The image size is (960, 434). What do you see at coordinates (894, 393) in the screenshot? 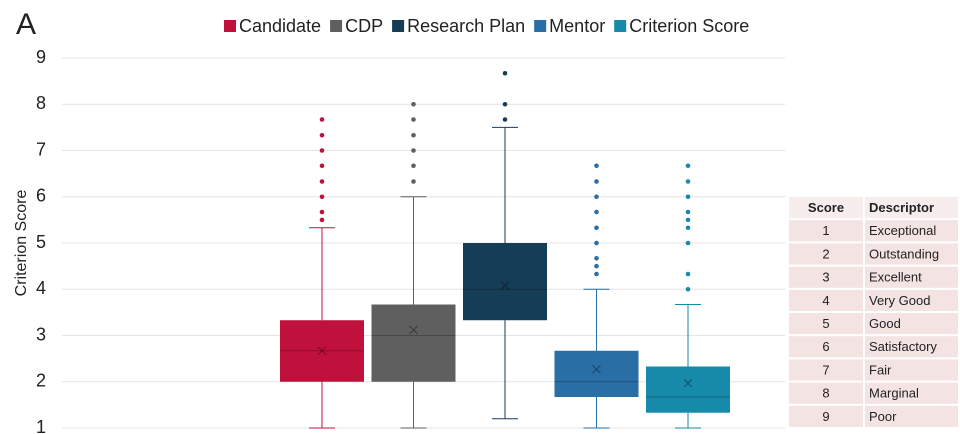
I see `table-text: Marginal` at bounding box center [894, 393].